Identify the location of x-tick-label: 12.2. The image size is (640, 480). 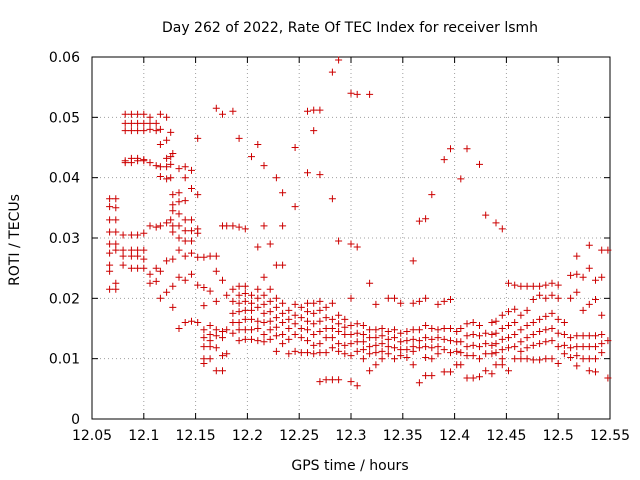
(247, 436).